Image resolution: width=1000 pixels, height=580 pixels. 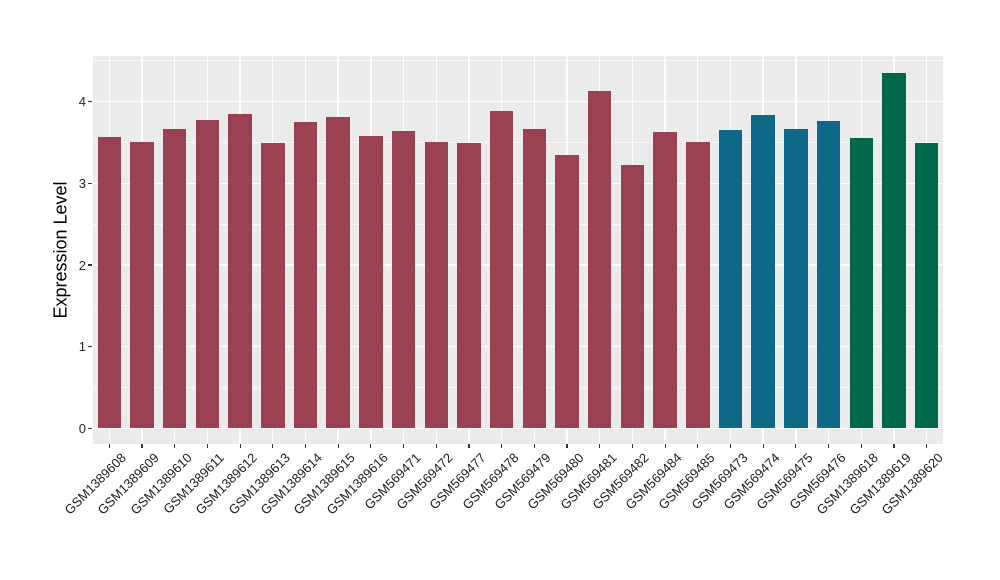 What do you see at coordinates (82, 102) in the screenshot?
I see `y-tick-label: 4` at bounding box center [82, 102].